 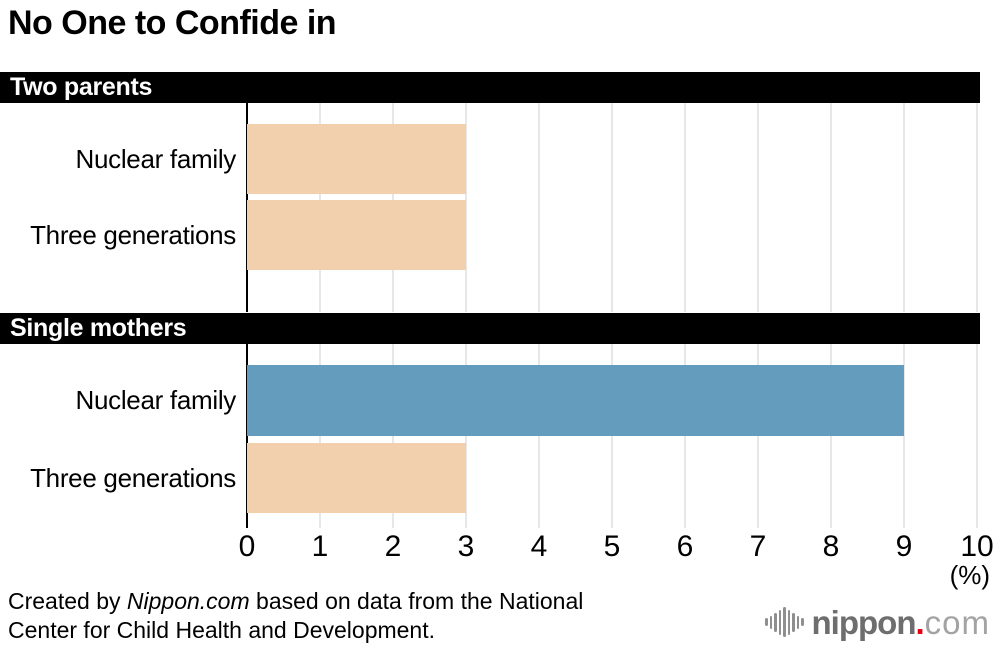 I want to click on logo-word-nippon: nippon, so click(x=864, y=622).